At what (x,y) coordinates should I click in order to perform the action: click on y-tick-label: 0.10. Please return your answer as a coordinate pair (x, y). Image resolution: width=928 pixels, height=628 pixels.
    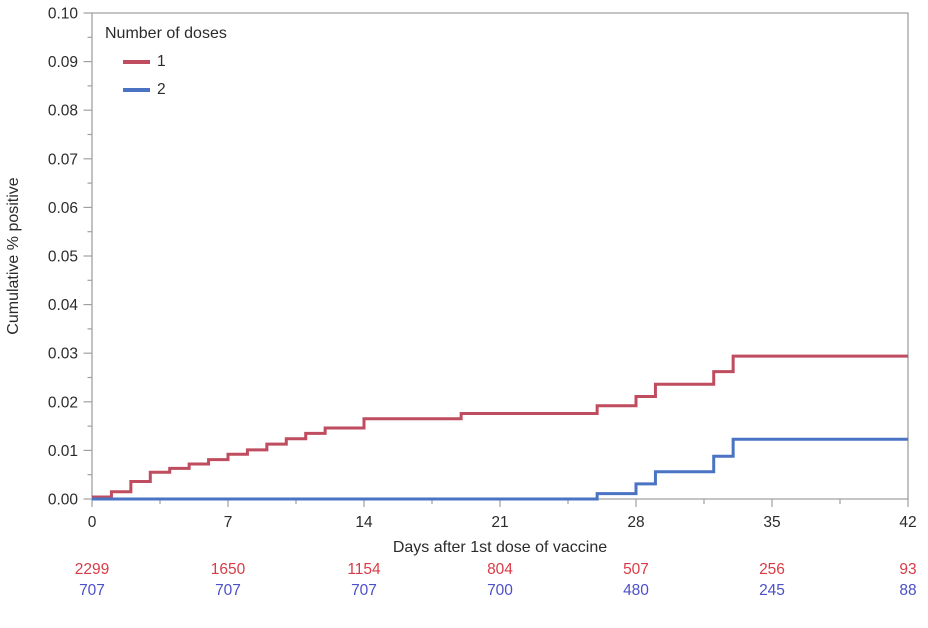
    Looking at the image, I should click on (63, 14).